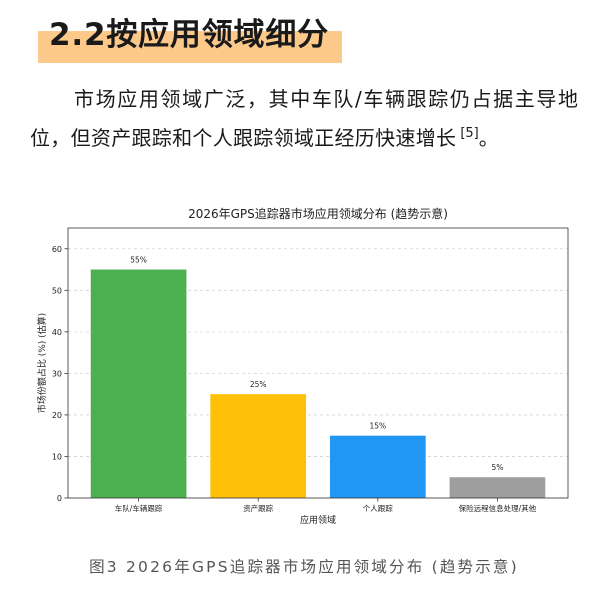 Image resolution: width=608 pixels, height=606 pixels. I want to click on data-label: 5%, so click(497, 467).